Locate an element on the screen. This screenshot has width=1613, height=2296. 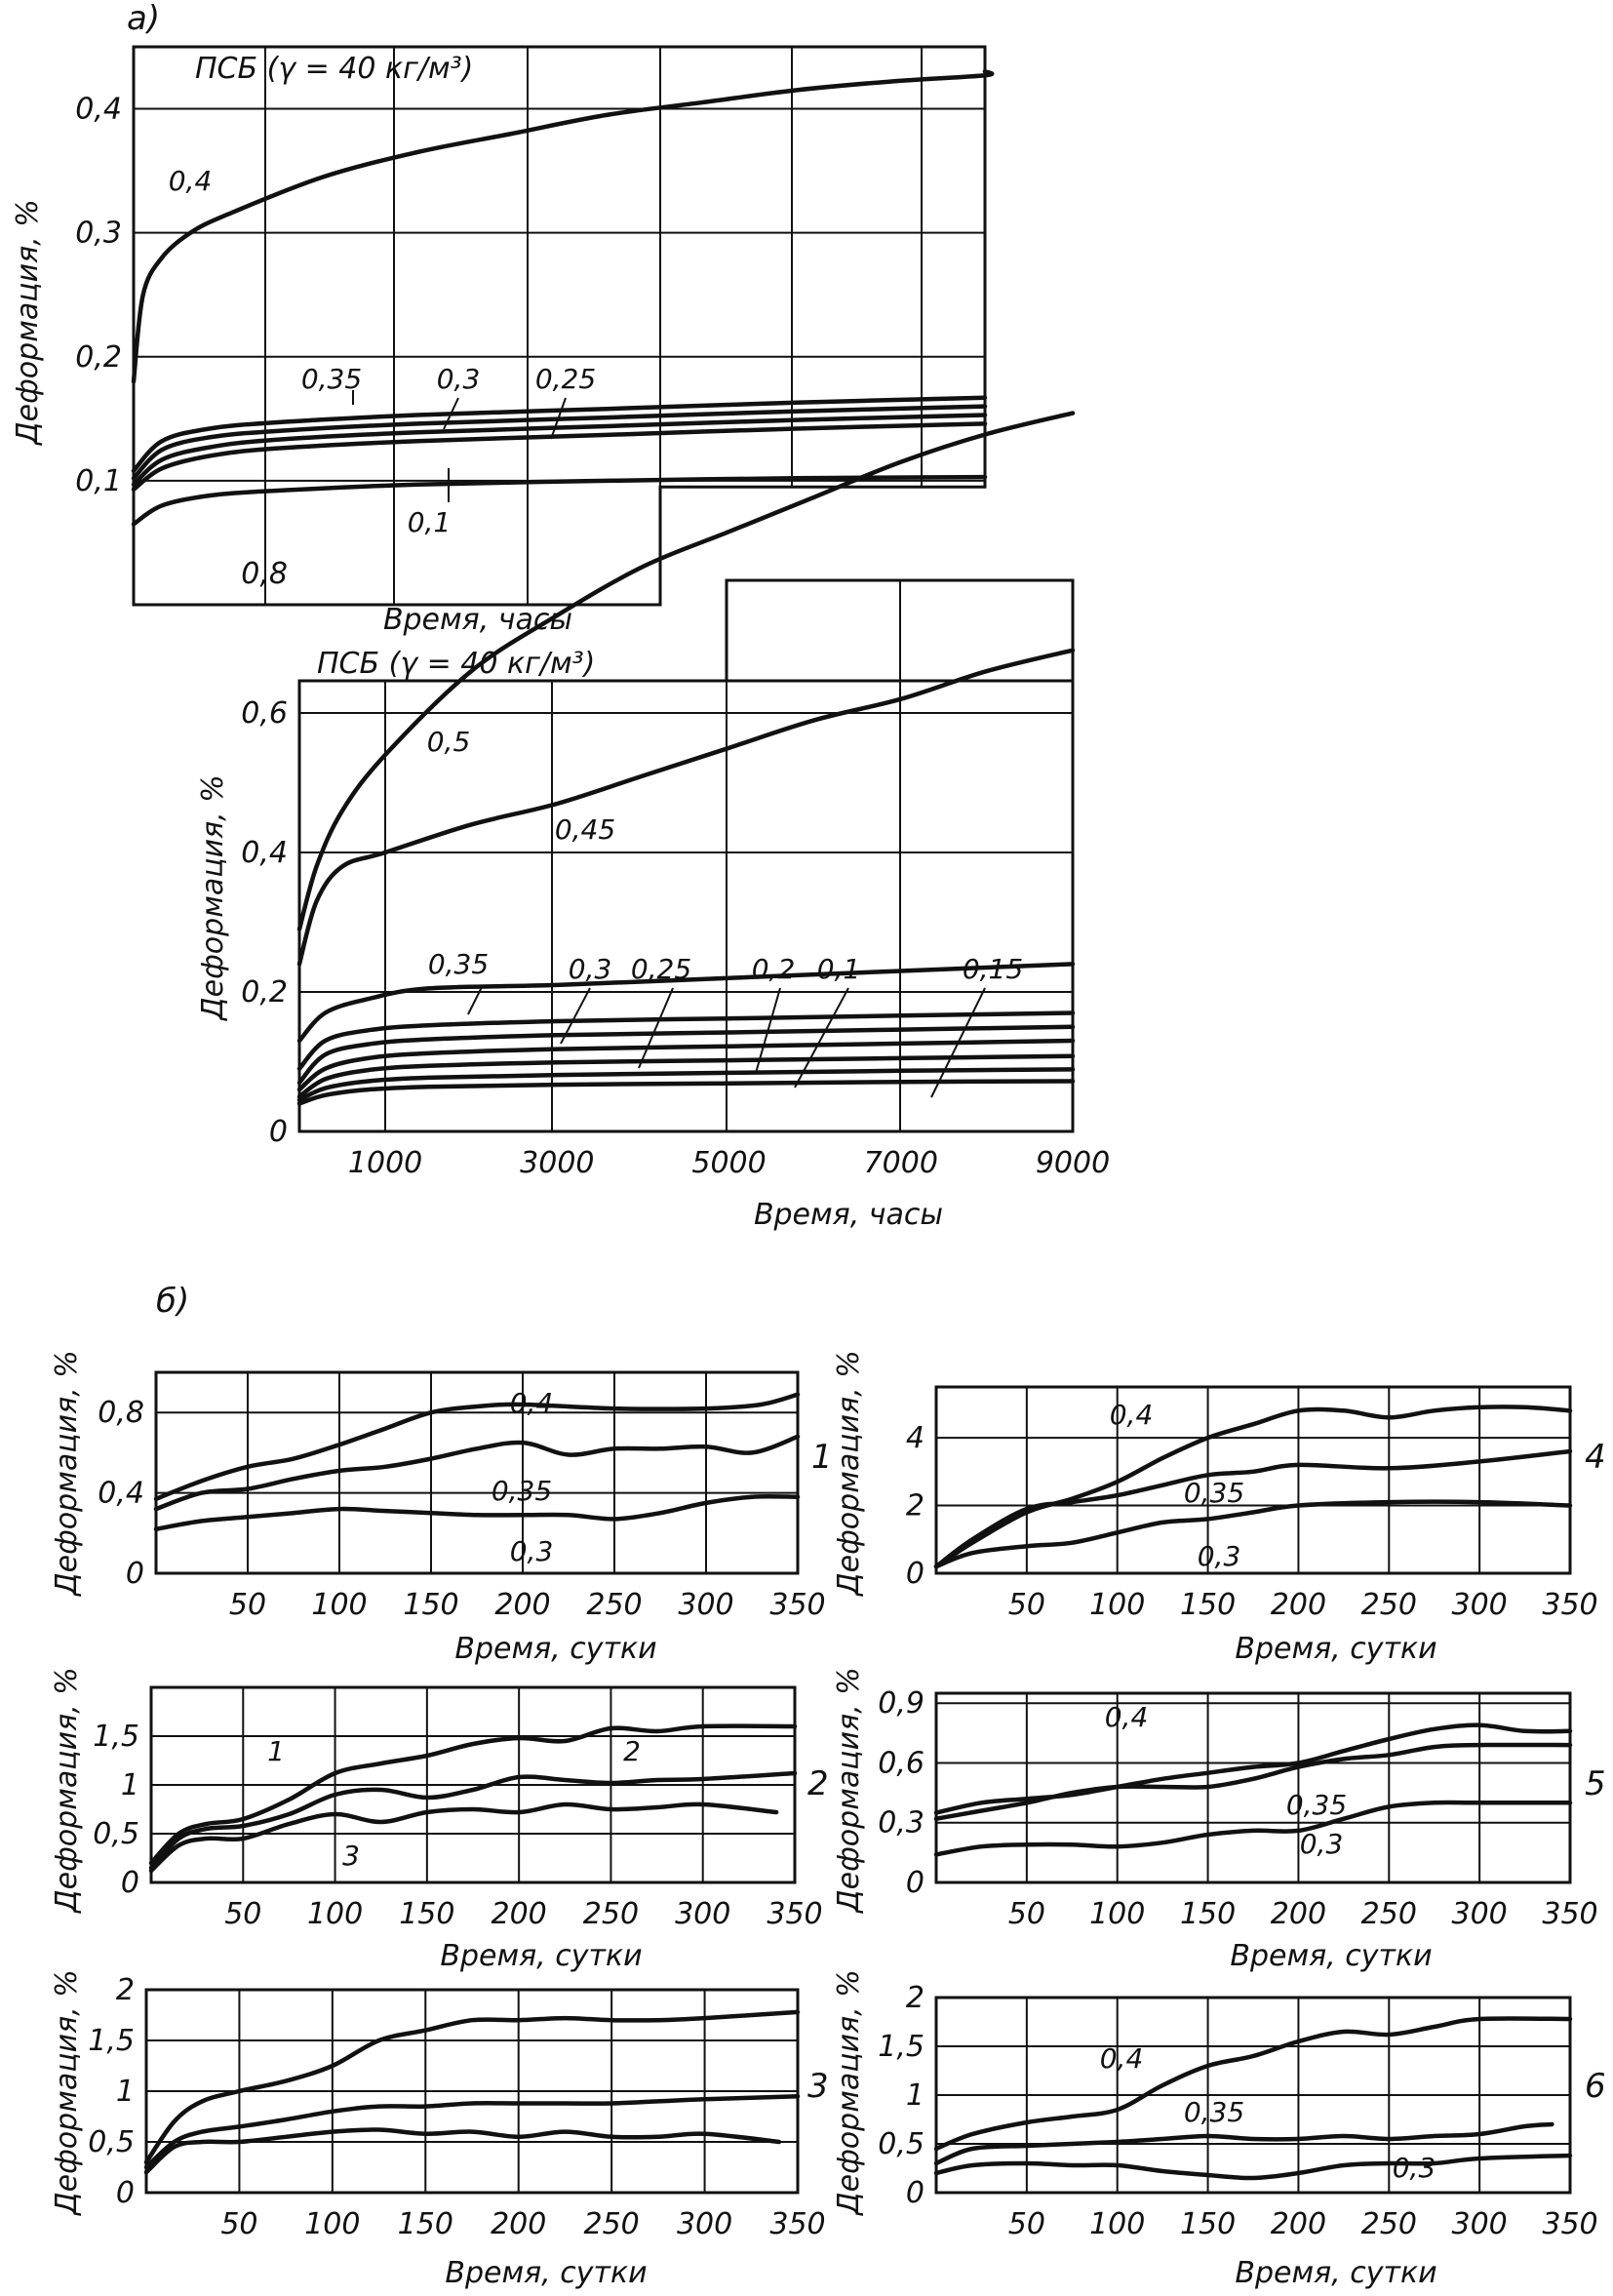
panel-number: 5 is located at coordinates (1595, 1783).